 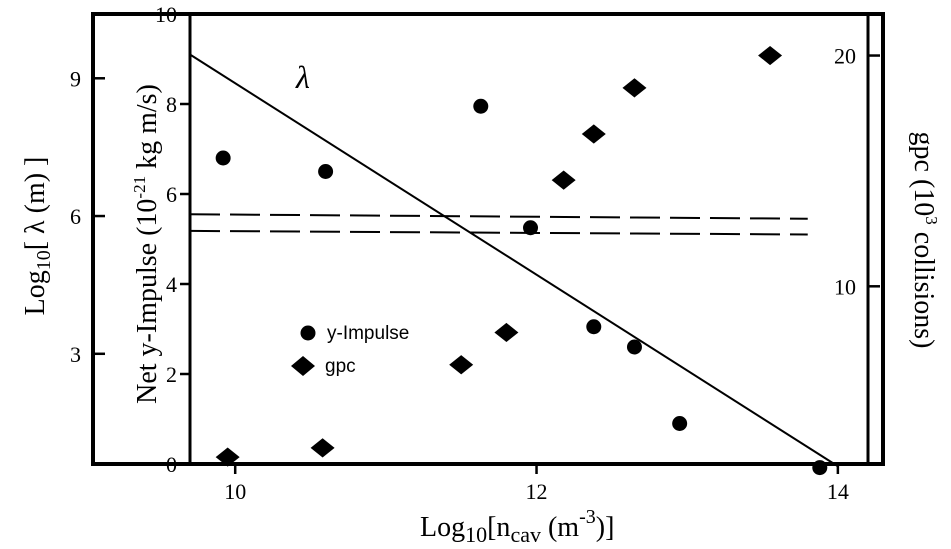 I want to click on impulse-tick-label: 10, so click(x=166, y=14).